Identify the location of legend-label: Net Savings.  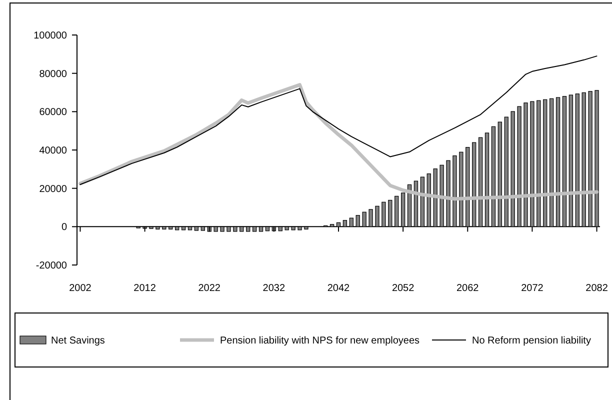
(78, 341).